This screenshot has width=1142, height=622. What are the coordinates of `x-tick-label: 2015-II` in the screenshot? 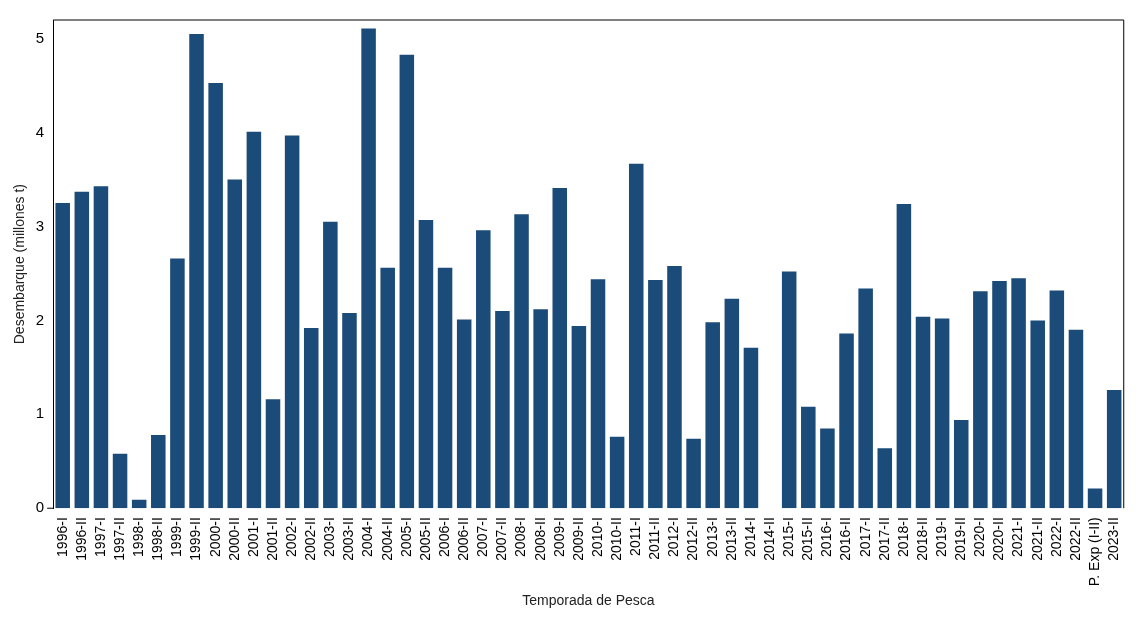 It's located at (807, 539).